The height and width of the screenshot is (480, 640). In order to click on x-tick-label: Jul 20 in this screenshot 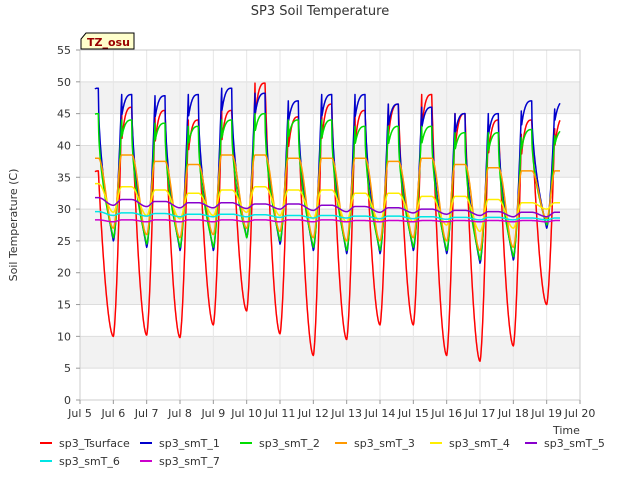, I will do `click(580, 413)`.